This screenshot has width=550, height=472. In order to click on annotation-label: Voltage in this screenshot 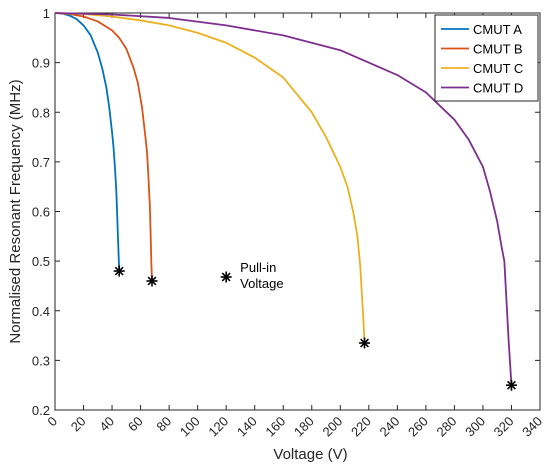, I will do `click(261, 283)`.